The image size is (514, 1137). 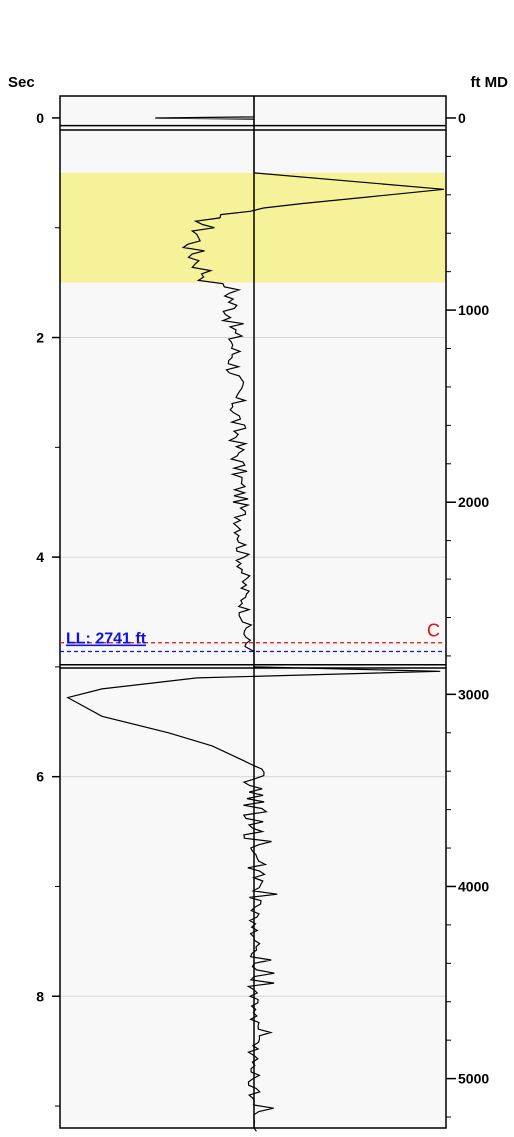 I want to click on left-tick-label: 6, so click(x=40, y=777).